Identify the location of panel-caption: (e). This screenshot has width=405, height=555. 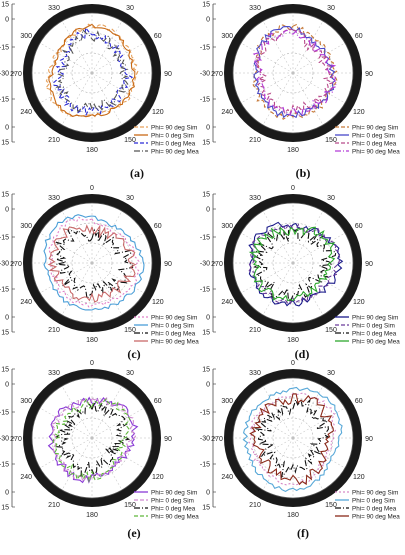
(133, 533).